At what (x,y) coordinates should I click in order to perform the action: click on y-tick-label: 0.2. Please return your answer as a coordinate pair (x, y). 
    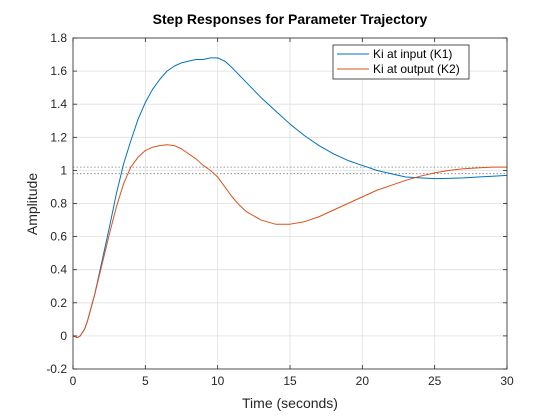
    Looking at the image, I should click on (58, 303).